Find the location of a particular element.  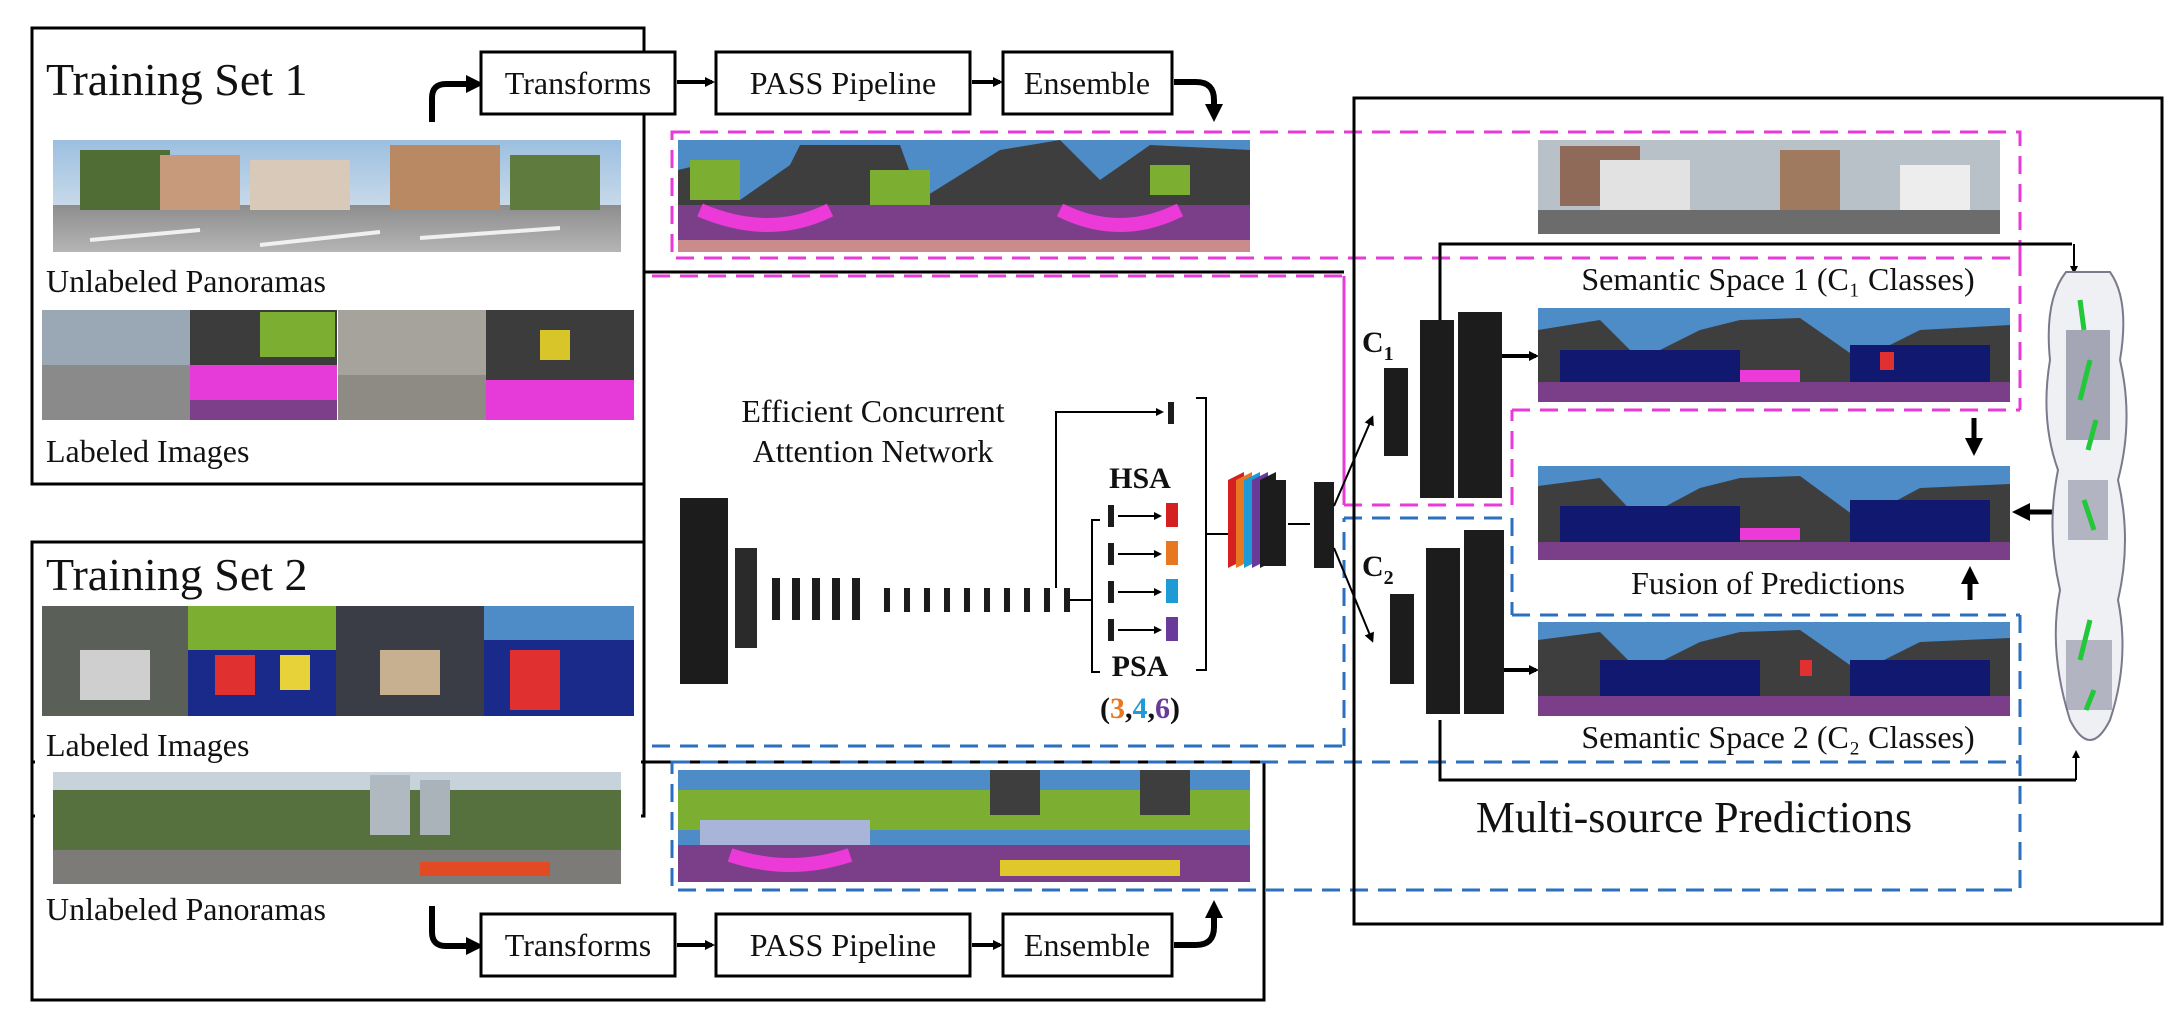

set1-pass-pipeline-box is located at coordinates (843, 83).